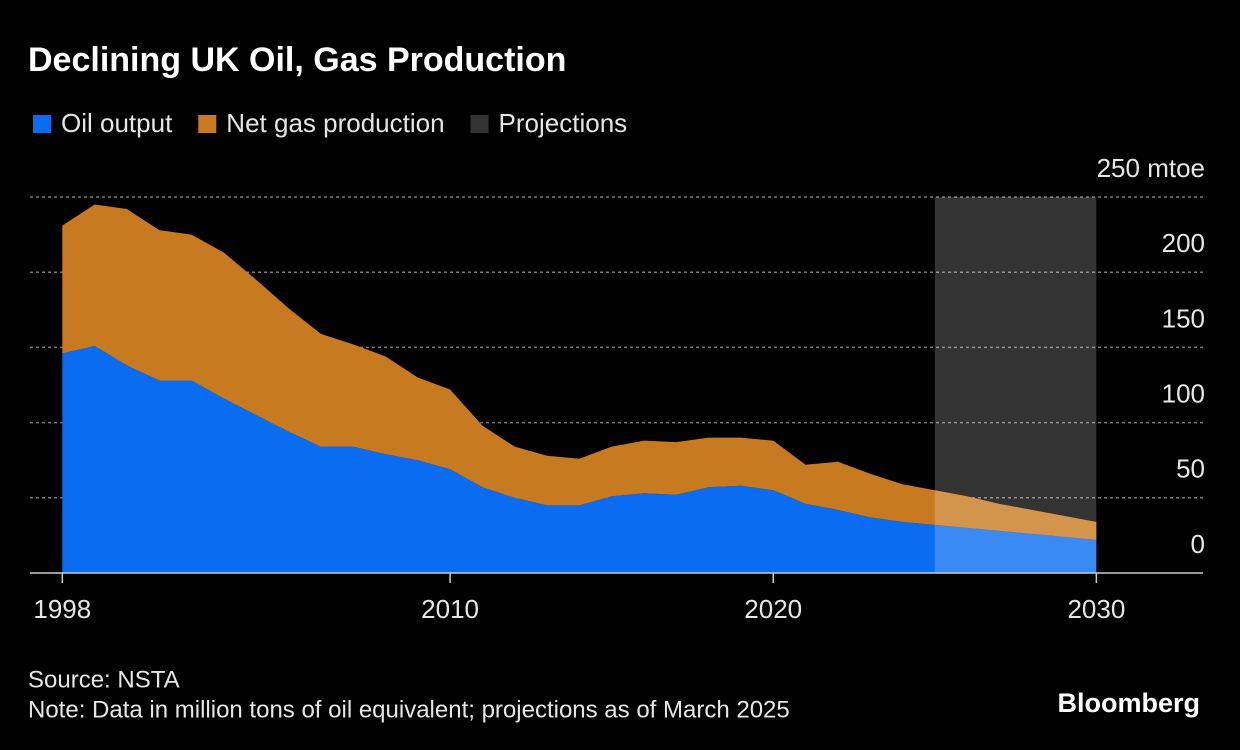 Image resolution: width=1240 pixels, height=750 pixels. What do you see at coordinates (297, 60) in the screenshot?
I see `chart-title: Declining UK Oil, Gas Production` at bounding box center [297, 60].